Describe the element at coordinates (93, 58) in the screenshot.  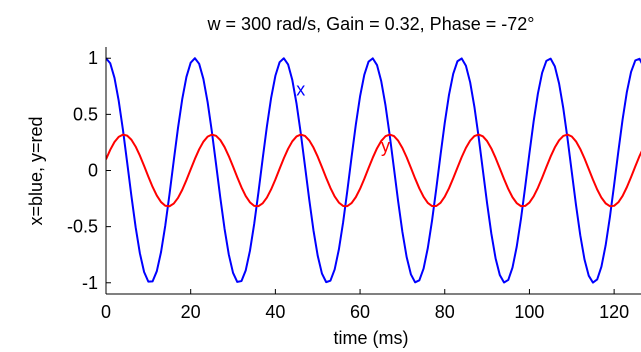
I see `y-tick-label: 1` at that location.